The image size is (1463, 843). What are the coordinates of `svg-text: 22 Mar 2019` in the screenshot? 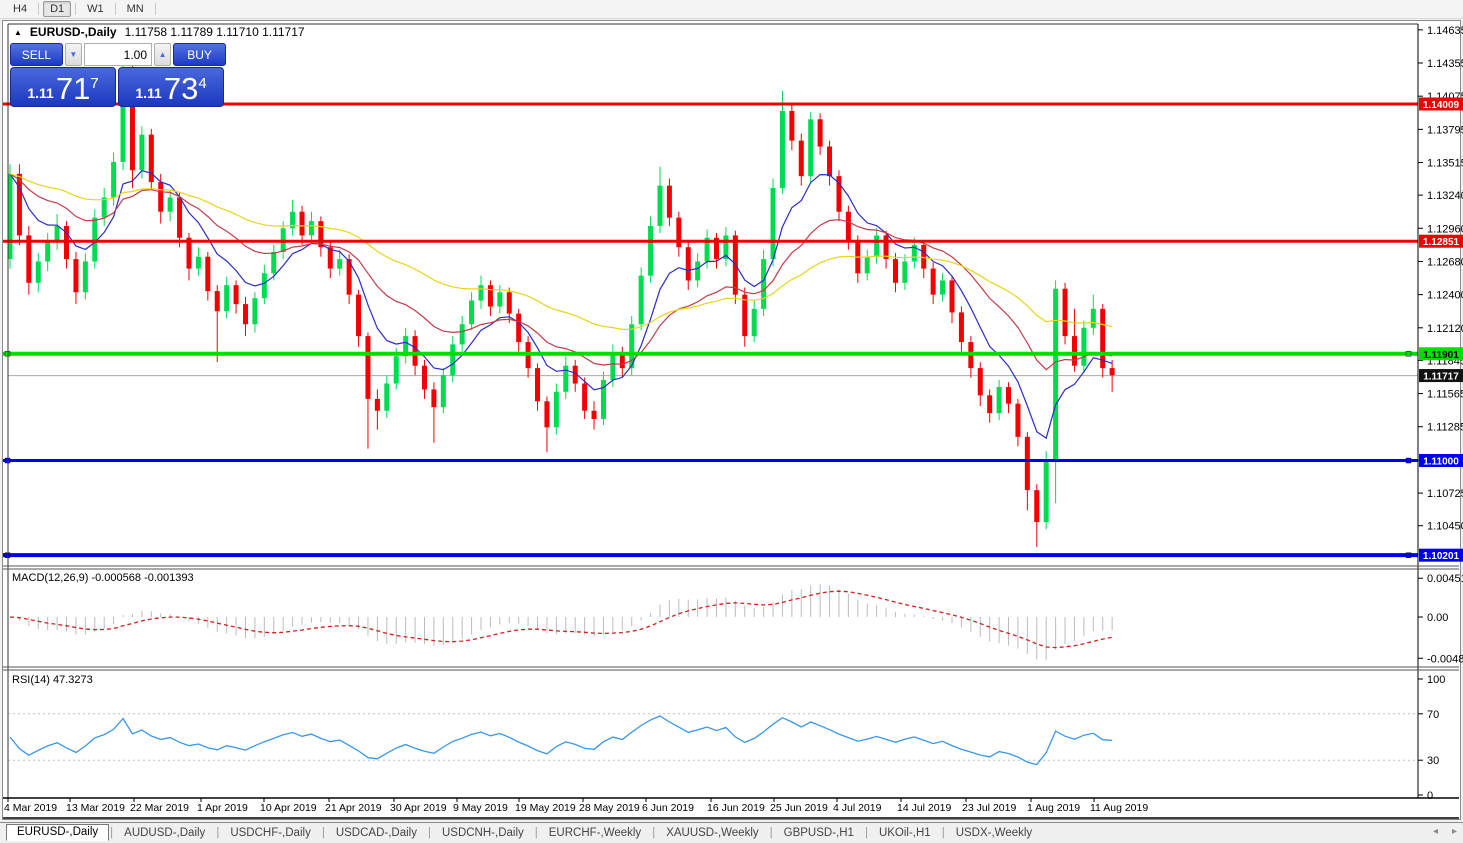 It's located at (159, 808).